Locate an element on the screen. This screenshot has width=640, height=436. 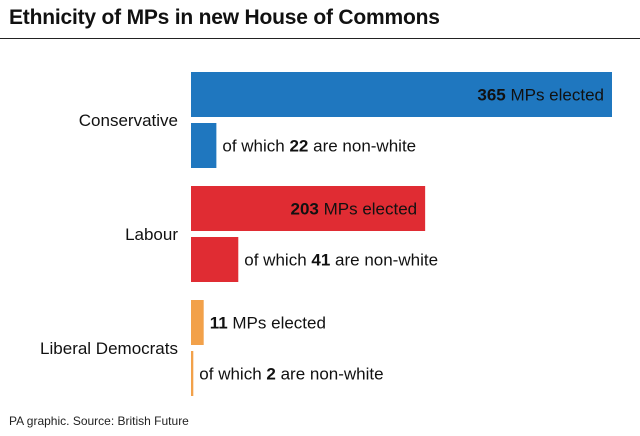
category-label-liberal-democrats: Liberal Democrats is located at coordinates (109, 348).